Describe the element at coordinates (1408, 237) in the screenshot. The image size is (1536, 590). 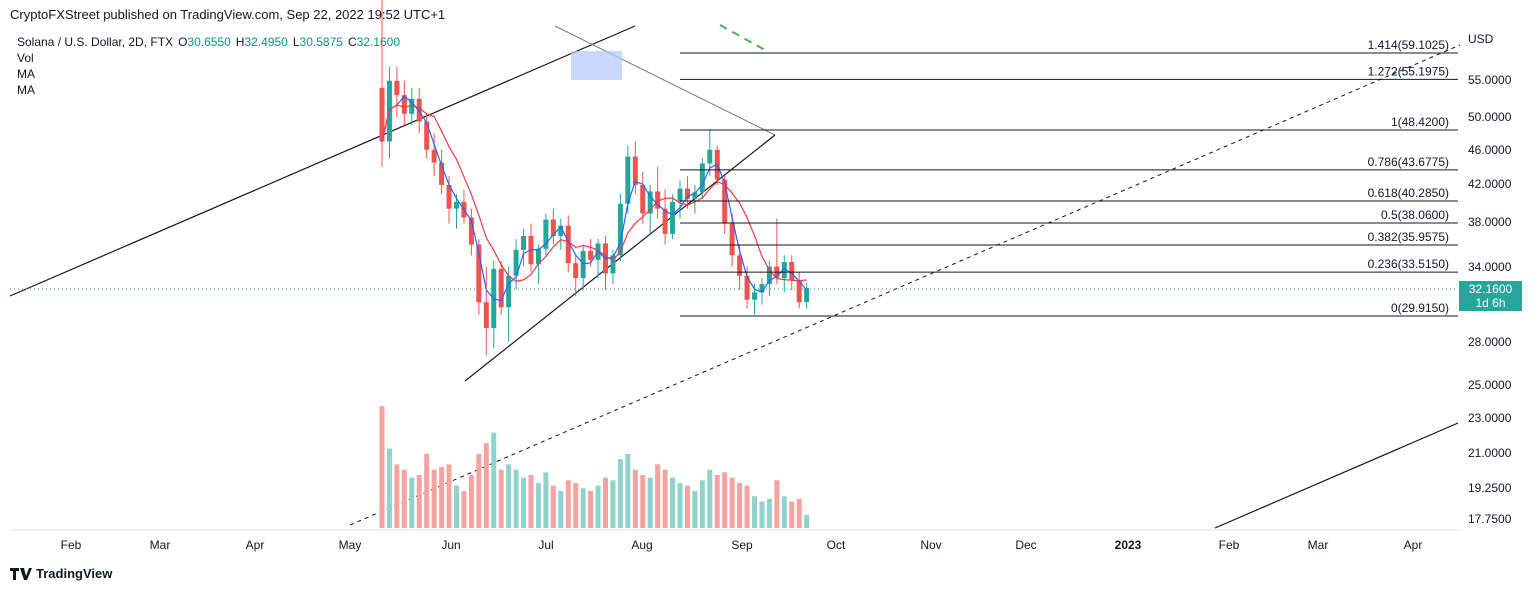
I see `fib-label-0.382: 0.382(35.9575)` at that location.